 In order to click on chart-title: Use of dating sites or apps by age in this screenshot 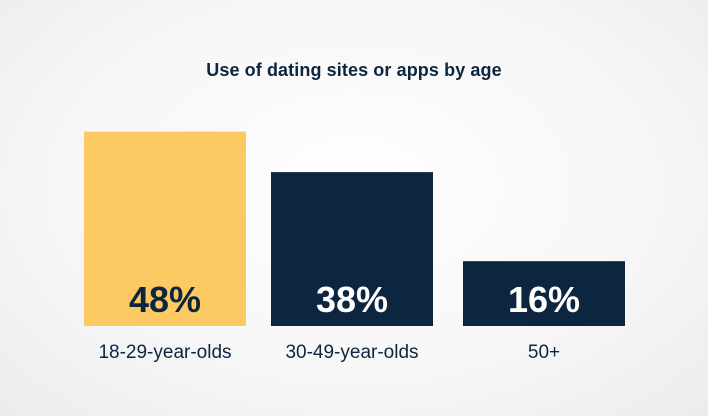, I will do `click(354, 70)`.